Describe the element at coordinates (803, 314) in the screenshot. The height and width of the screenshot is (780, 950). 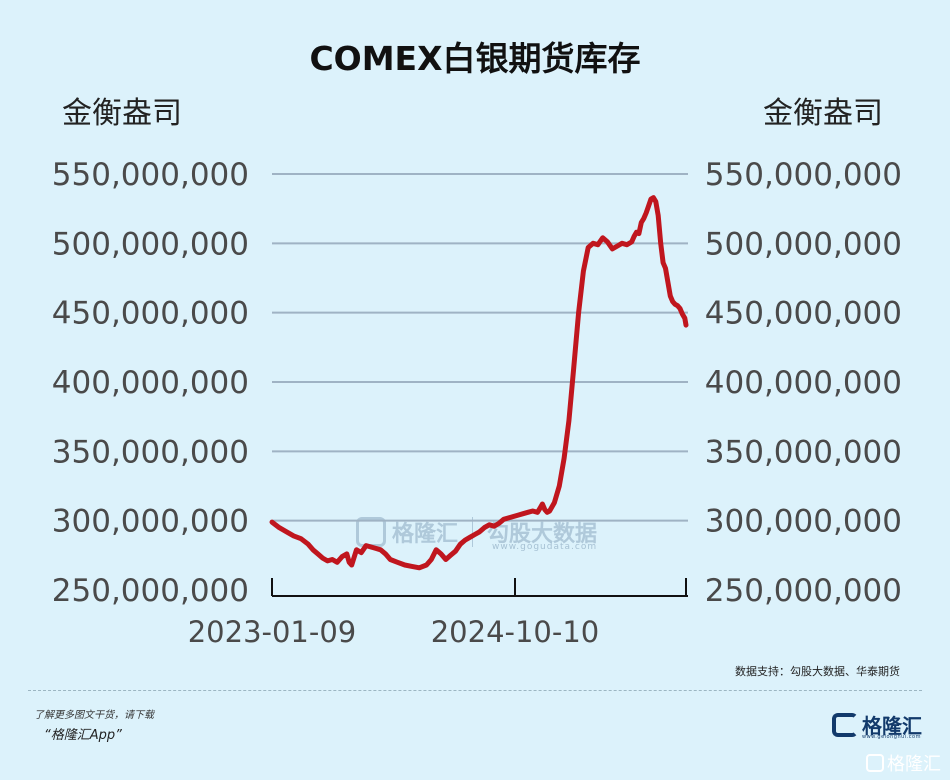
I see `y-tick-label-right: 450,000,000` at that location.